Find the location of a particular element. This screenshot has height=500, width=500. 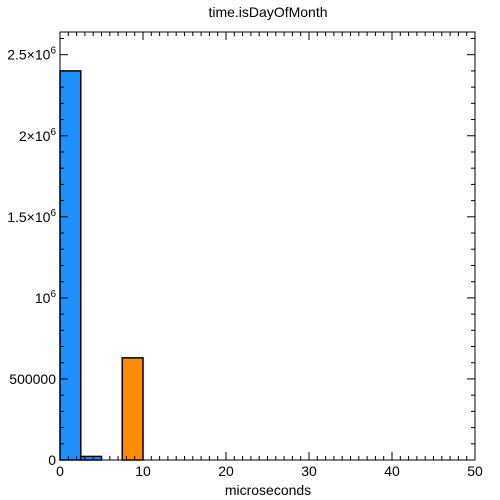

bar-series1-bin0 is located at coordinates (132, 409).